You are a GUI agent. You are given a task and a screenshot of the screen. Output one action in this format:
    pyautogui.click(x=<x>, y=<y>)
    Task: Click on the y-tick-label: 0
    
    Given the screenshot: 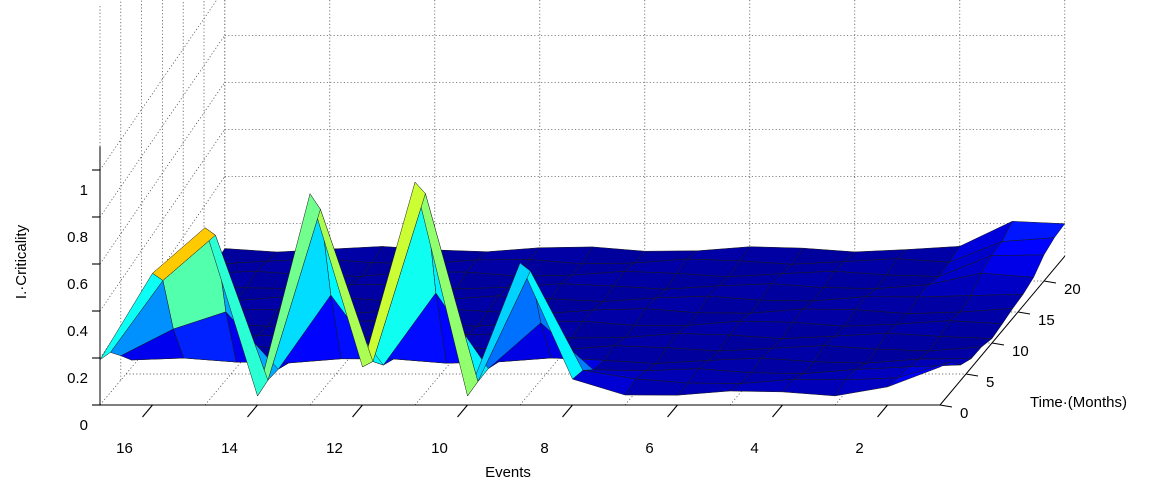 What is the action you would take?
    pyautogui.click(x=964, y=413)
    